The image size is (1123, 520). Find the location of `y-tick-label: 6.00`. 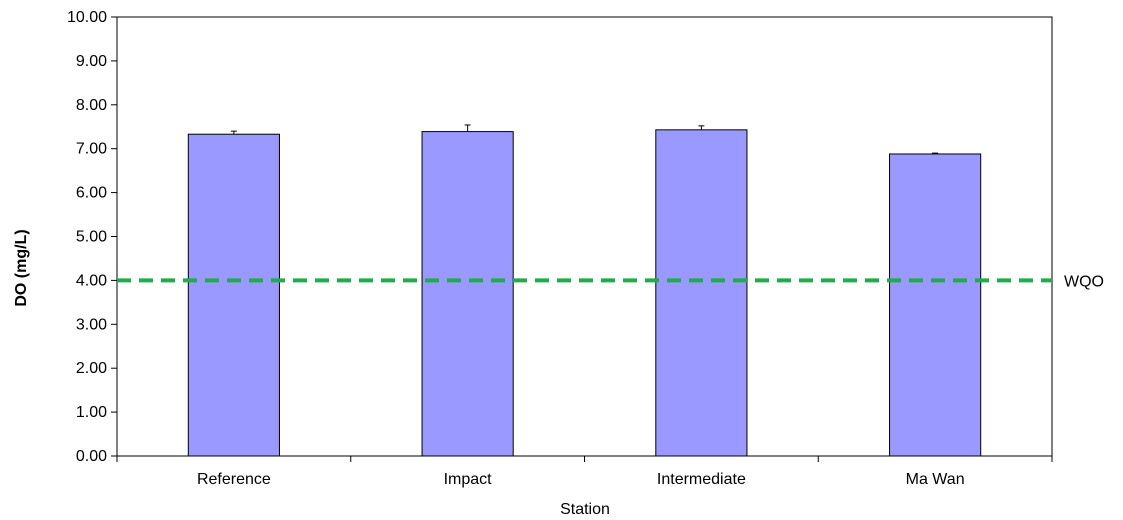

y-tick-label: 6.00 is located at coordinates (91, 193).